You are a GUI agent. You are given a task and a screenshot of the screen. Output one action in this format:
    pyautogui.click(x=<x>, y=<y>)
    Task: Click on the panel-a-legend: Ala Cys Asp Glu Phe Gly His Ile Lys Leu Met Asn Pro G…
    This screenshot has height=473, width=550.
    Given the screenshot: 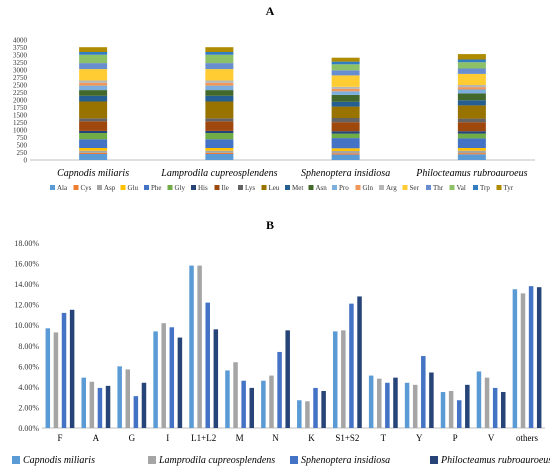 What is the action you would take?
    pyautogui.click(x=282, y=188)
    